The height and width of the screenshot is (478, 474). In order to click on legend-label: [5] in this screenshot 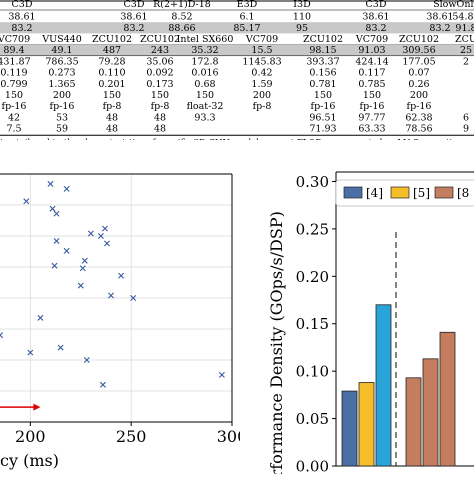, I will do `click(421, 193)`.